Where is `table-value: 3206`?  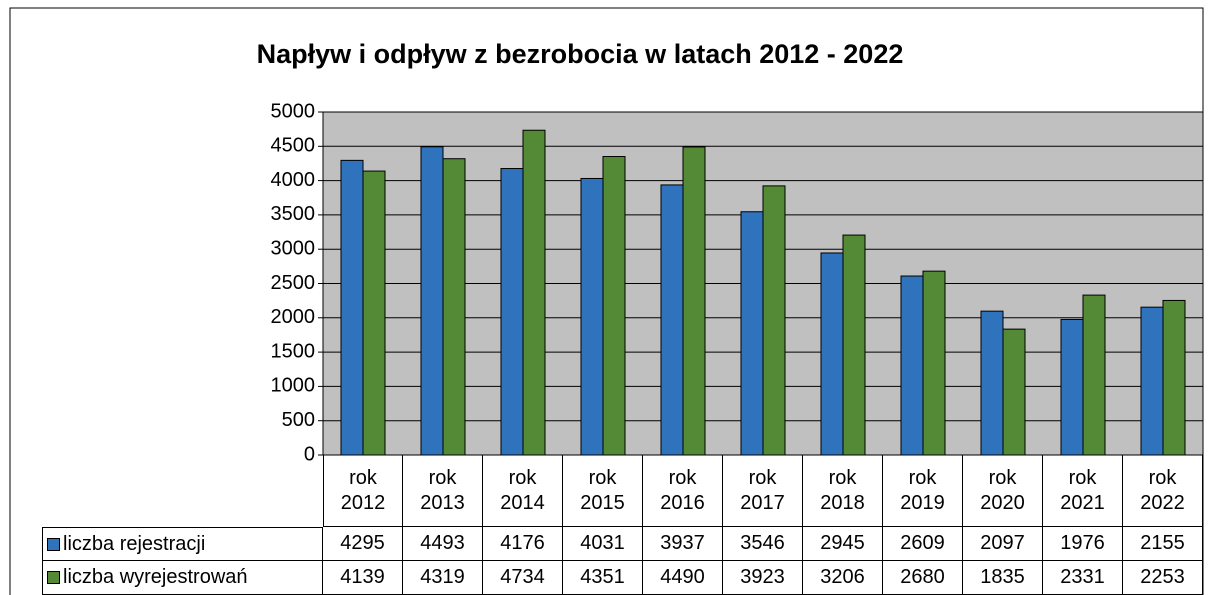
table-value: 3206 is located at coordinates (843, 578).